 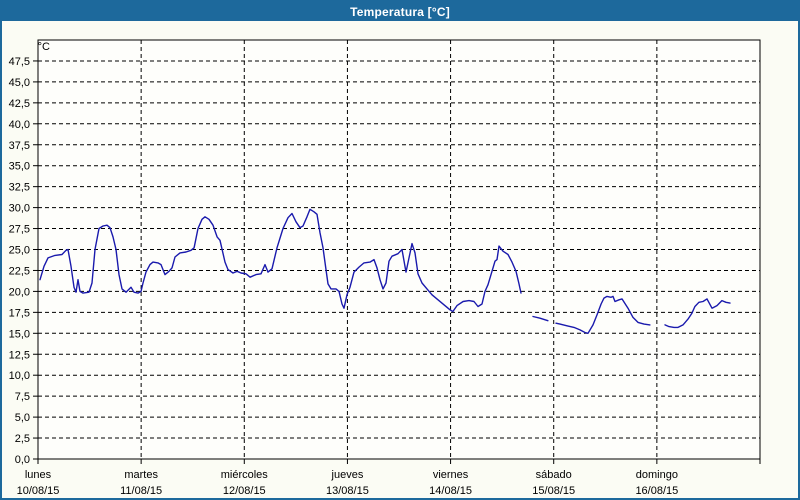 I want to click on y-tick-label: 20,0, so click(x=19, y=292).